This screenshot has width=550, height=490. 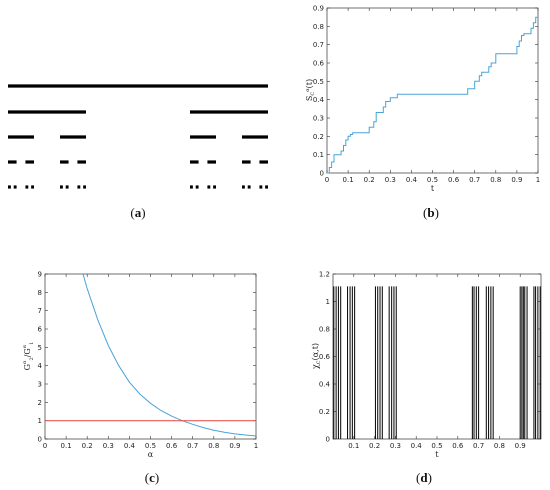 I want to click on y-axis-label: χC(α,t), so click(x=316, y=356).